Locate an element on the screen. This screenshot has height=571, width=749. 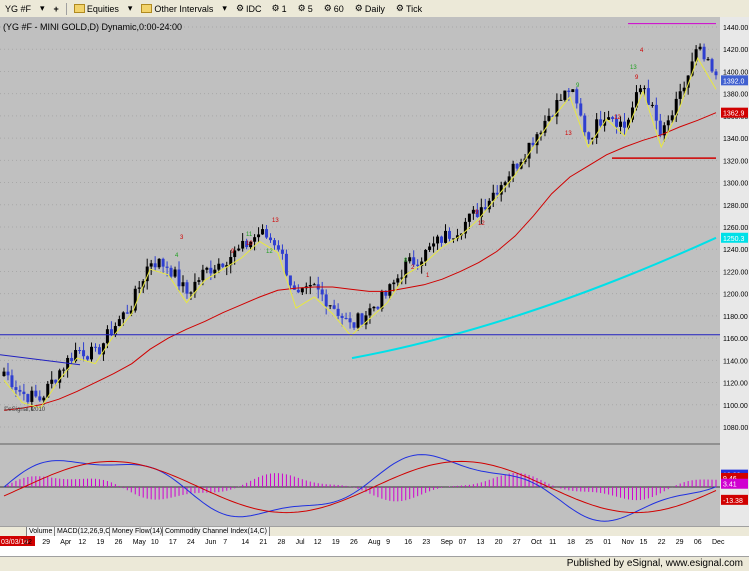
date-label: Dec is located at coordinates (718, 542).